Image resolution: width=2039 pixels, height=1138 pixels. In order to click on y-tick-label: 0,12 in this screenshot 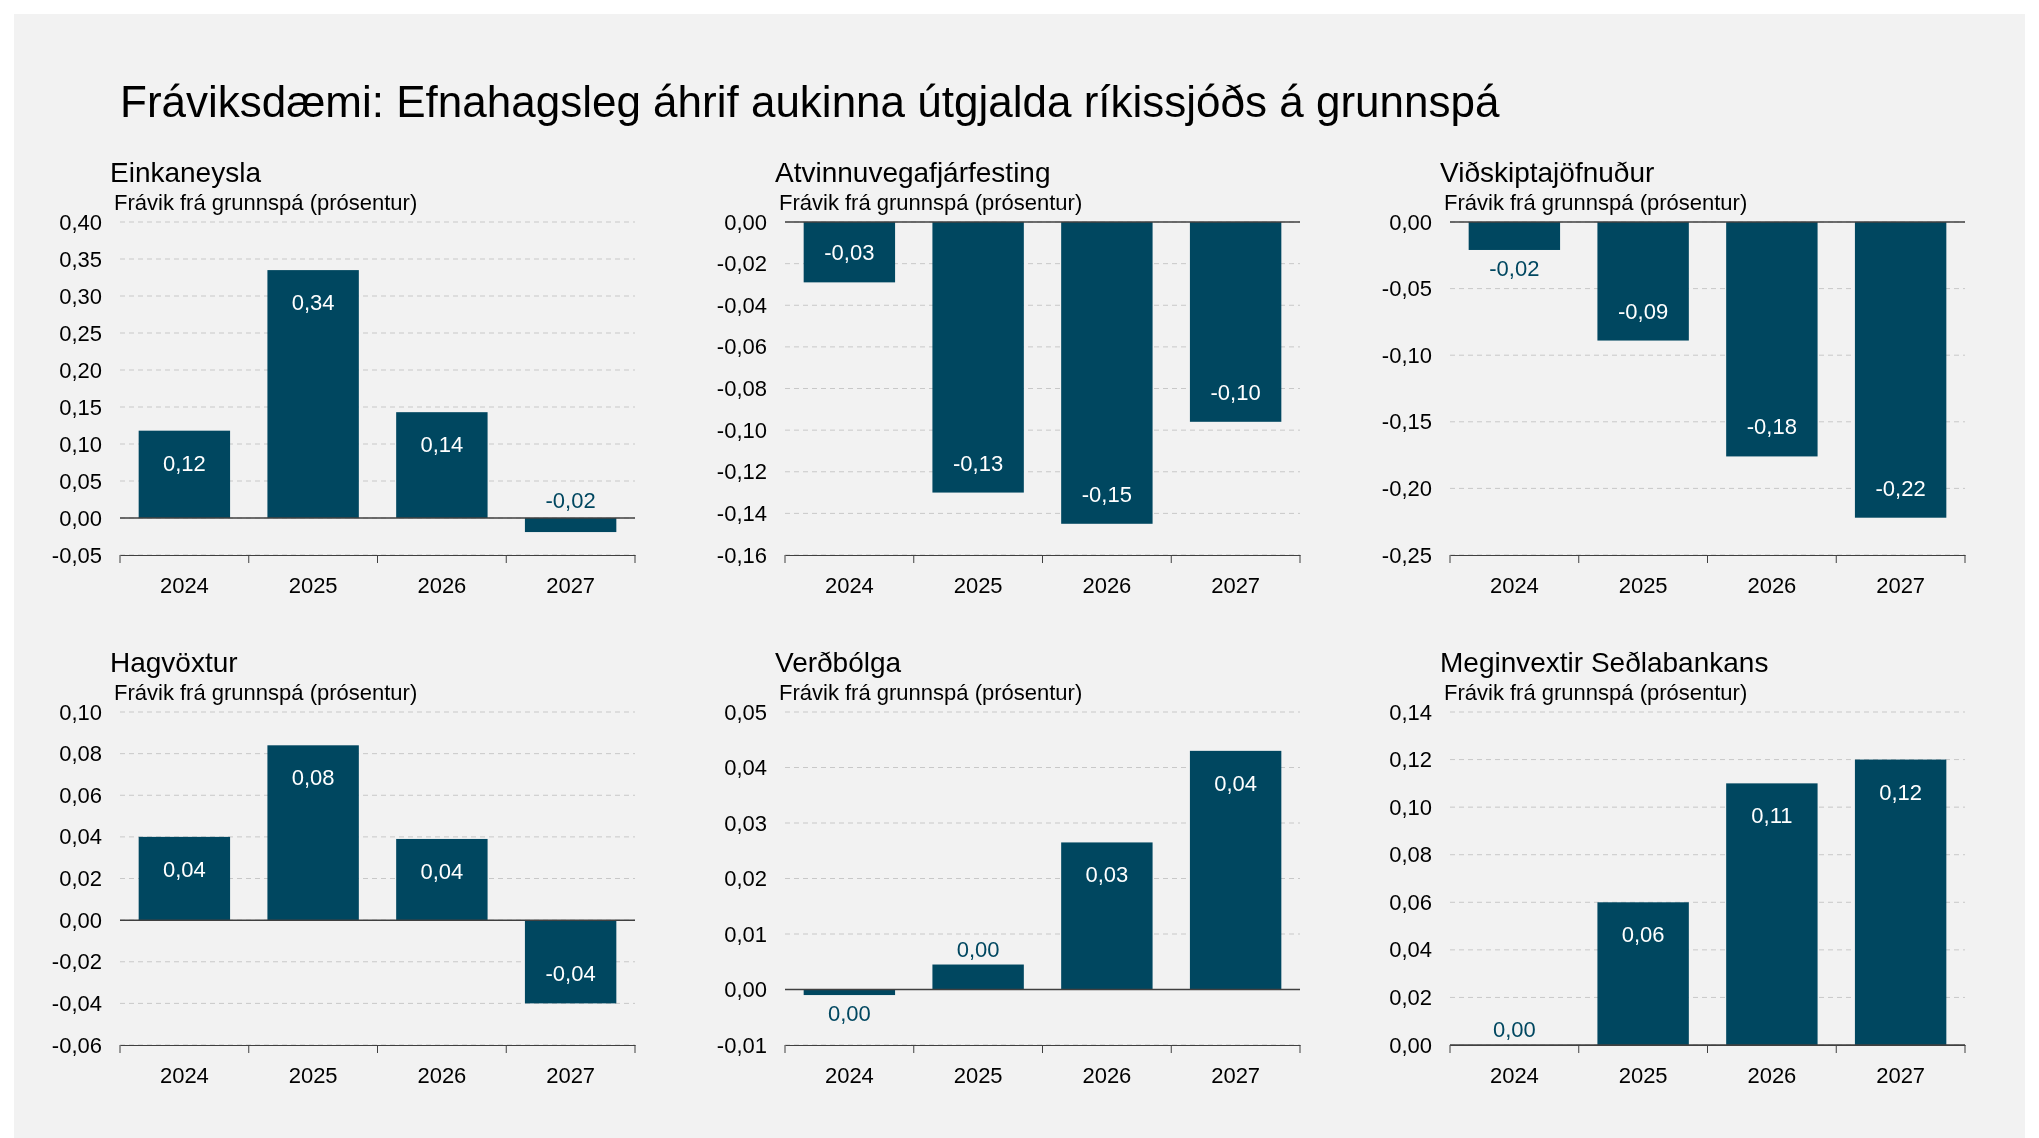, I will do `click(1410, 760)`.